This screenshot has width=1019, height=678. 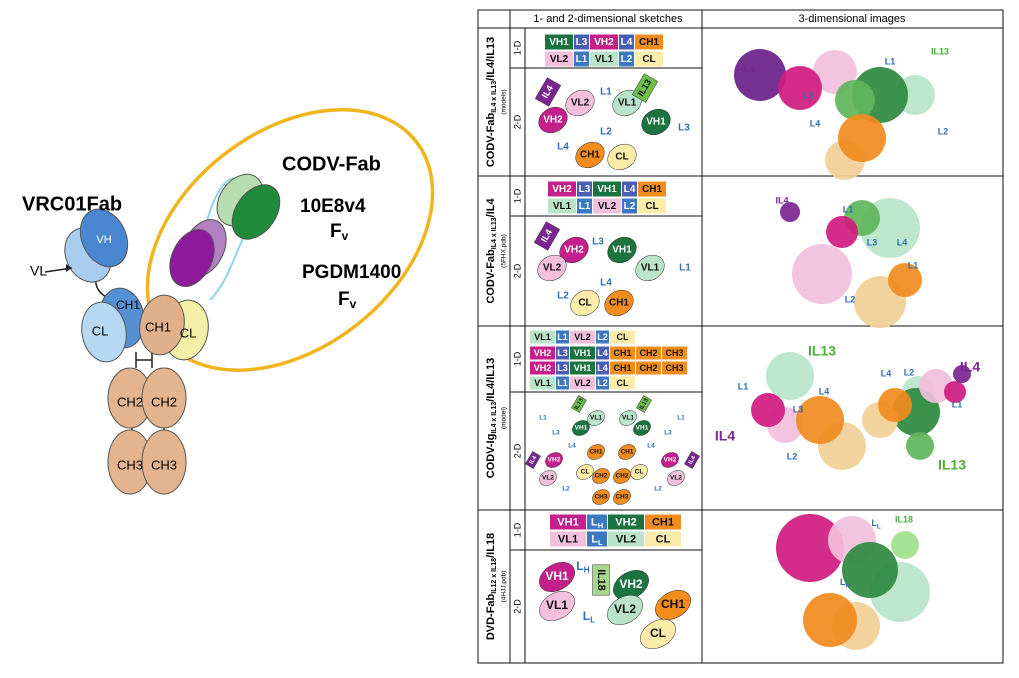 What do you see at coordinates (336, 231) in the screenshot?
I see `fv-main: F` at bounding box center [336, 231].